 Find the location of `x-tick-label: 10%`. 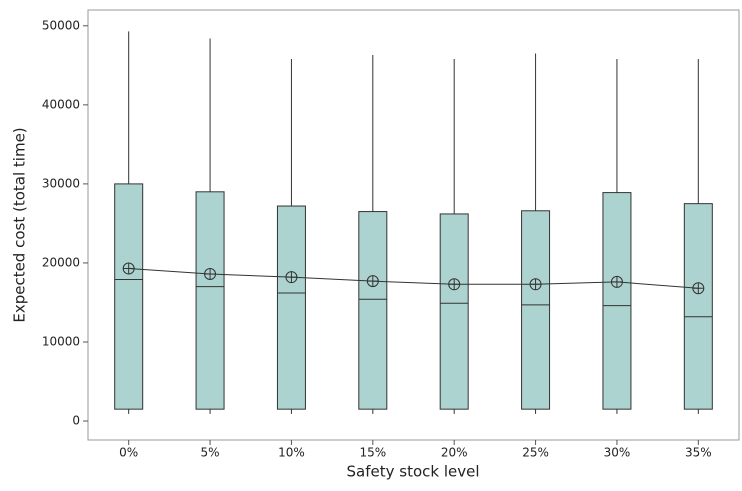

x-tick-label: 10% is located at coordinates (291, 453).